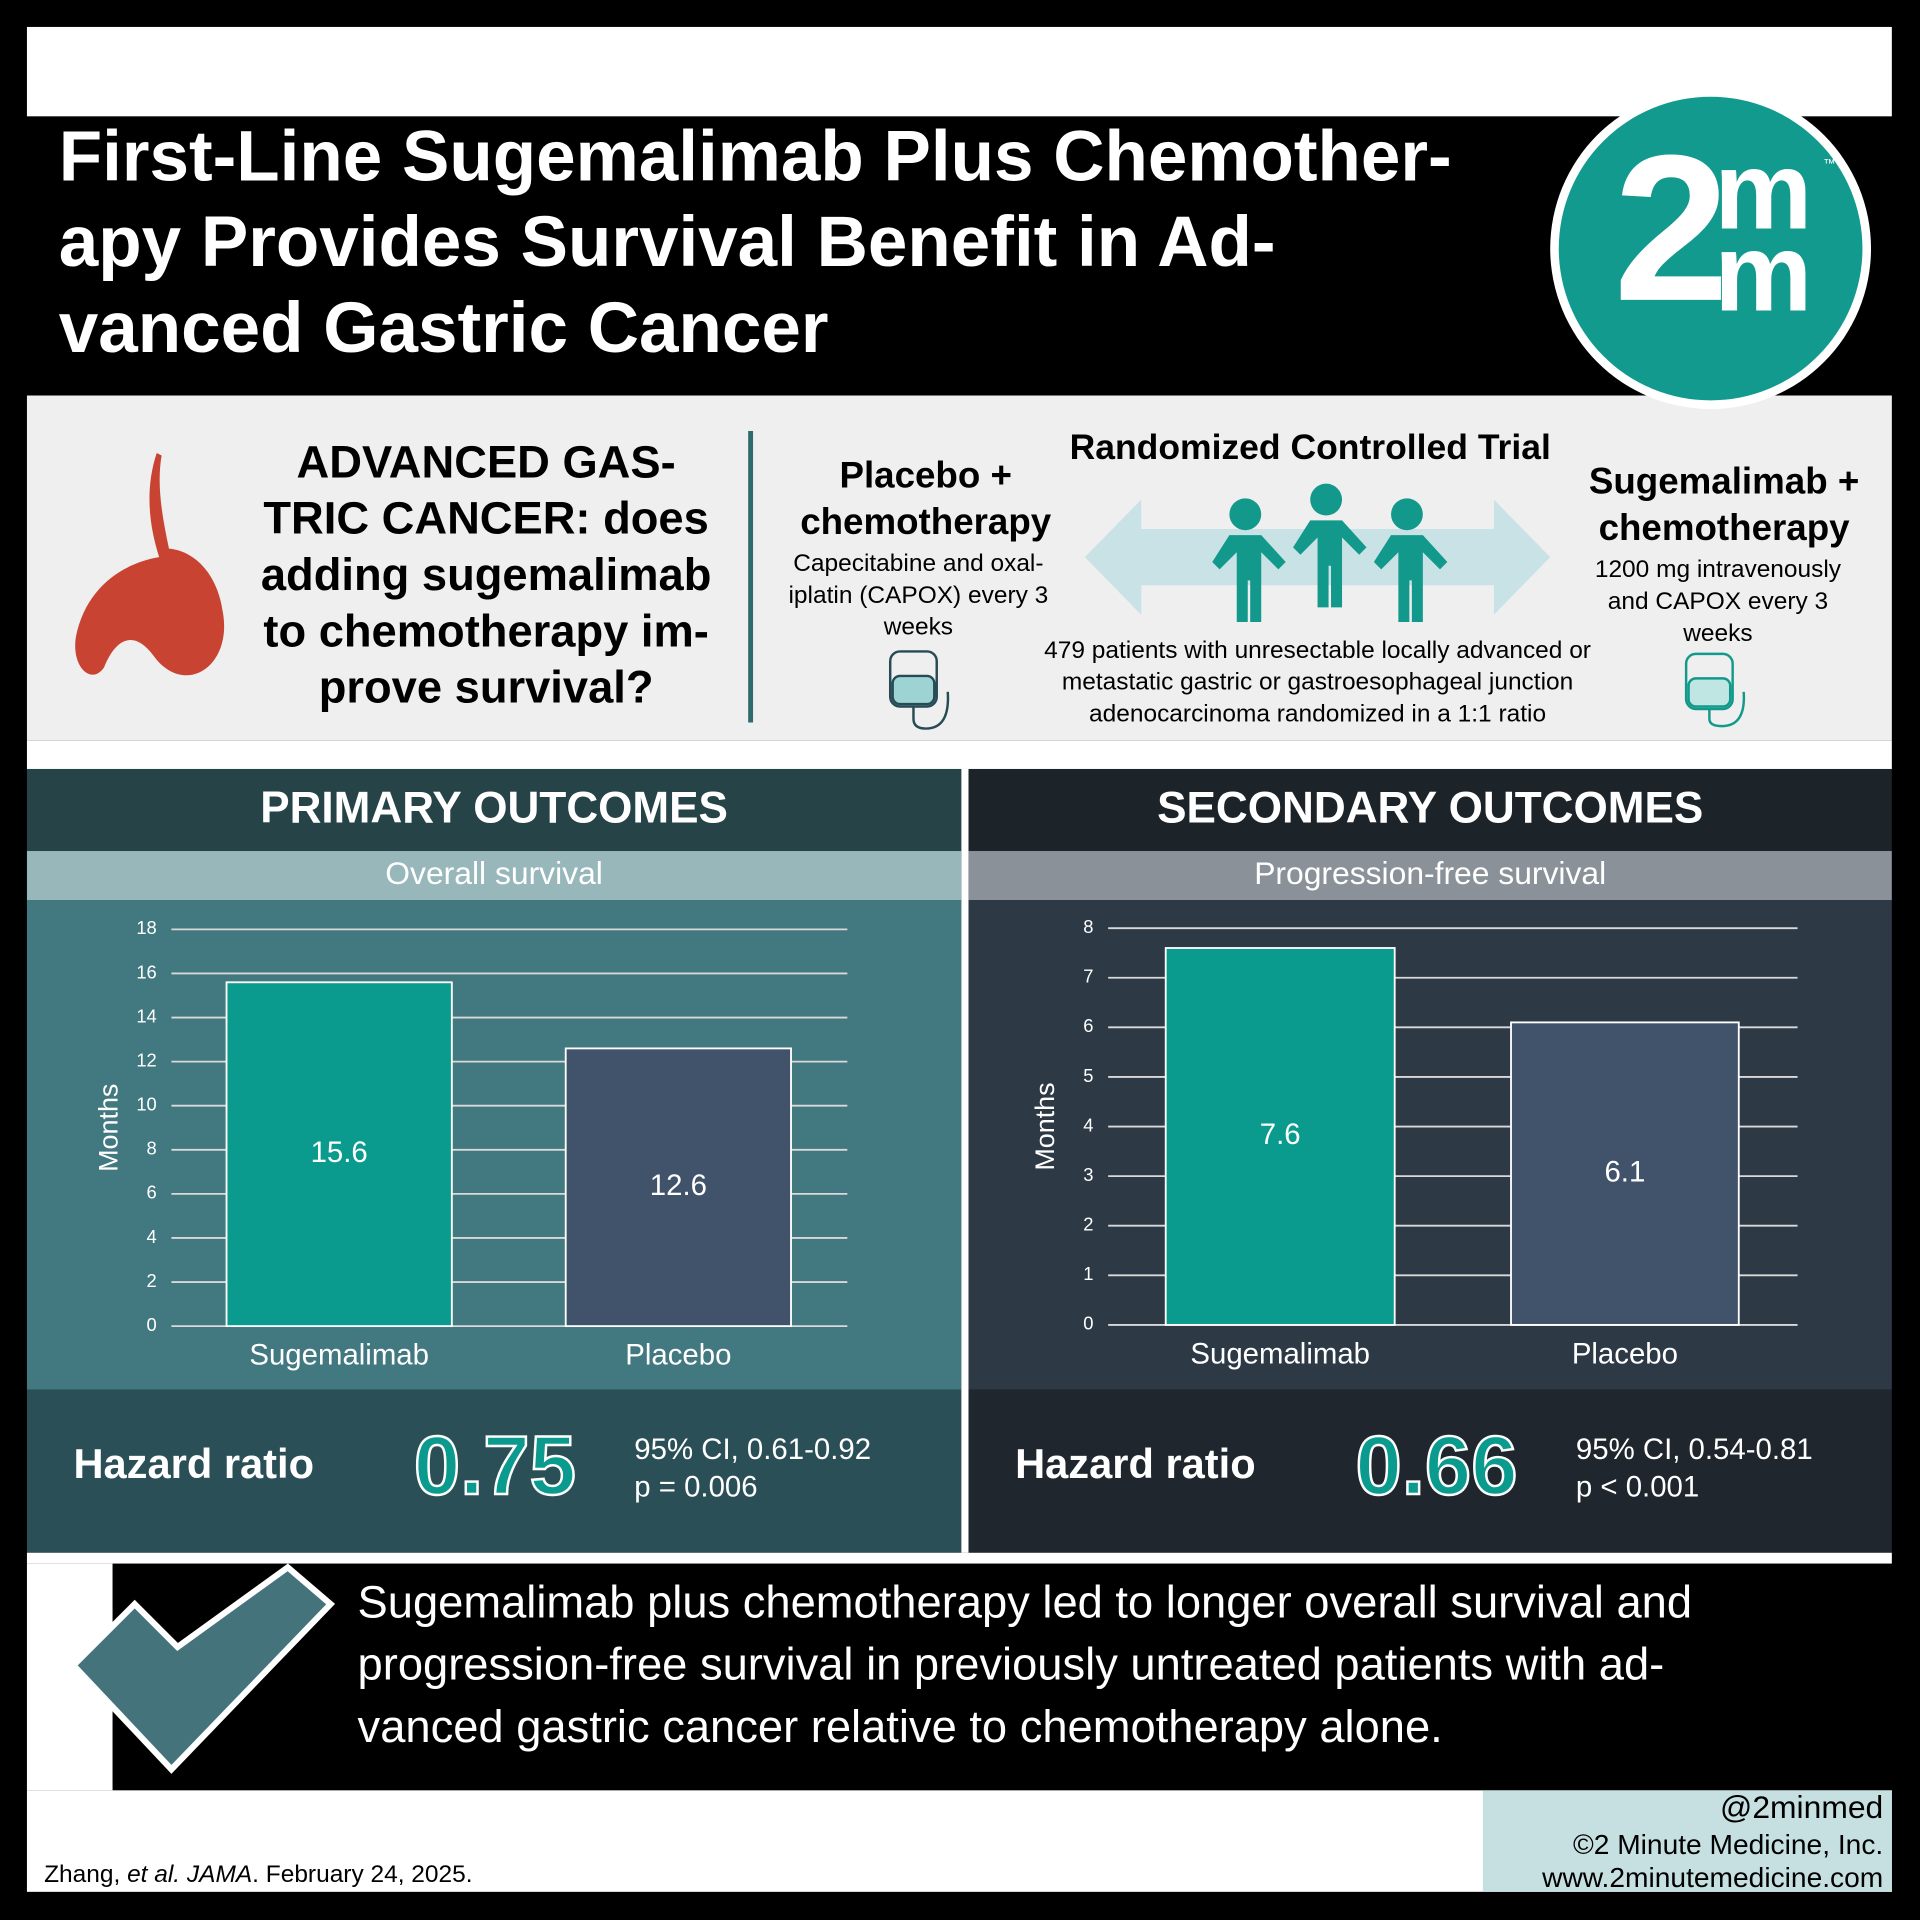 This screenshot has width=1920, height=1920. I want to click on citation: Zhang, et al. JAMA. February 24, 2025., so click(258, 1874).